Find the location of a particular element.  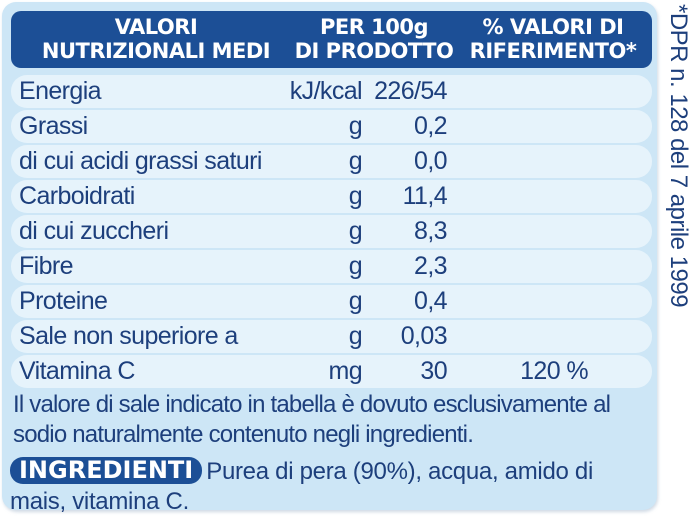

nutrient-value: 2,3 is located at coordinates (431, 266).